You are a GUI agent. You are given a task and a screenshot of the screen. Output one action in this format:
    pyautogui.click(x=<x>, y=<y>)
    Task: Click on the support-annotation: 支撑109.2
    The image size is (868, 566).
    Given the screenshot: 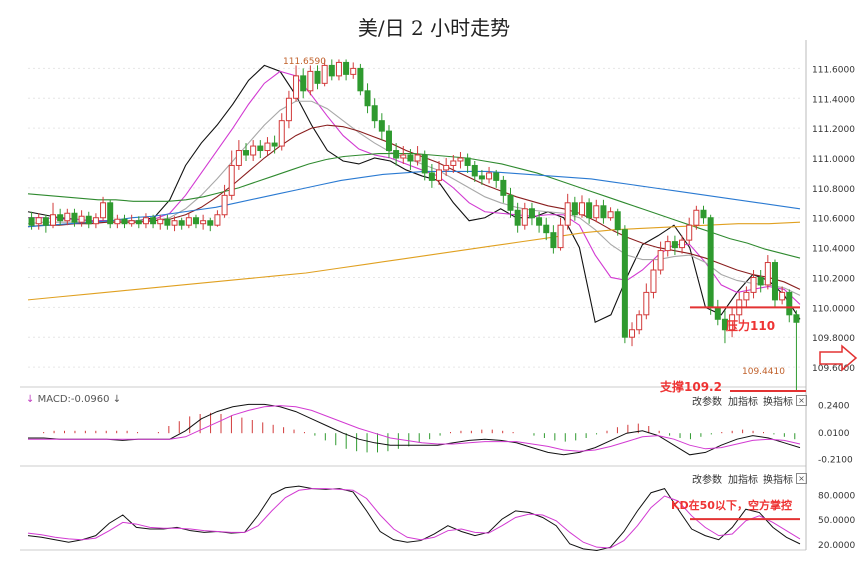 What is the action you would take?
    pyautogui.click(x=691, y=387)
    